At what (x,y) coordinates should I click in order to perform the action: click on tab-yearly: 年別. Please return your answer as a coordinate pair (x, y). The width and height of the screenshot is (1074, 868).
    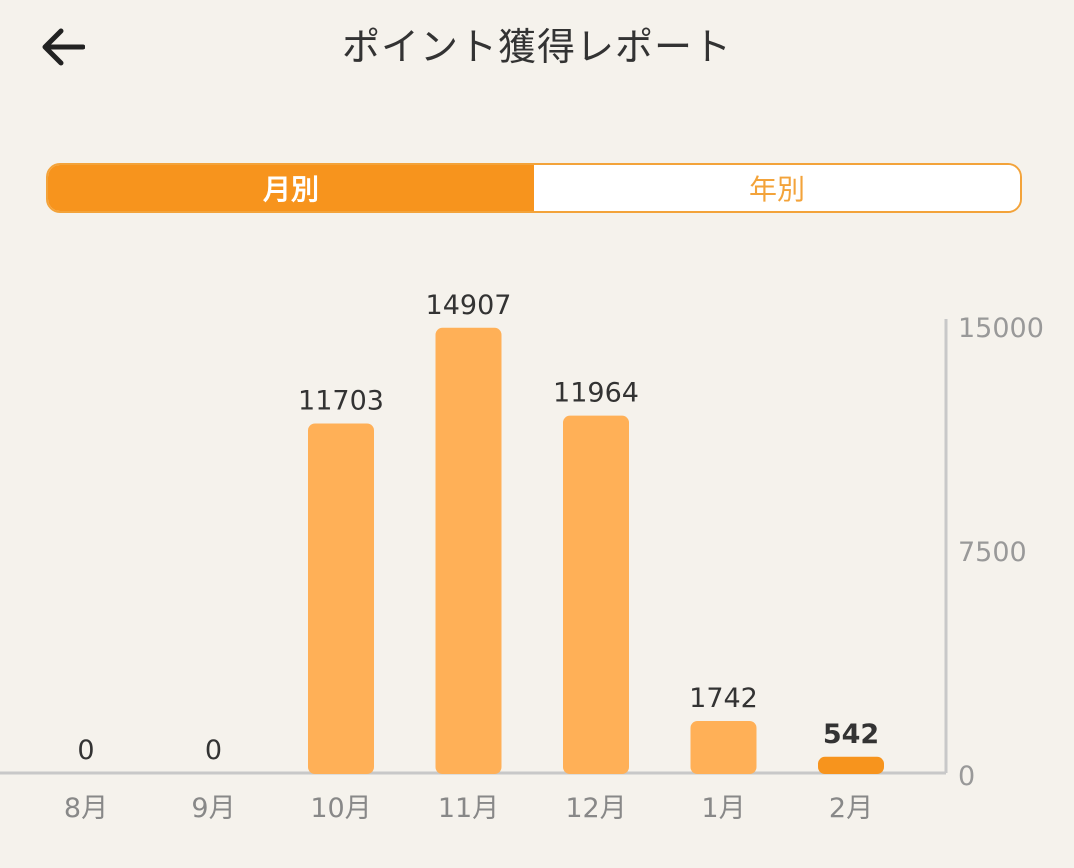
    Looking at the image, I should click on (777, 188).